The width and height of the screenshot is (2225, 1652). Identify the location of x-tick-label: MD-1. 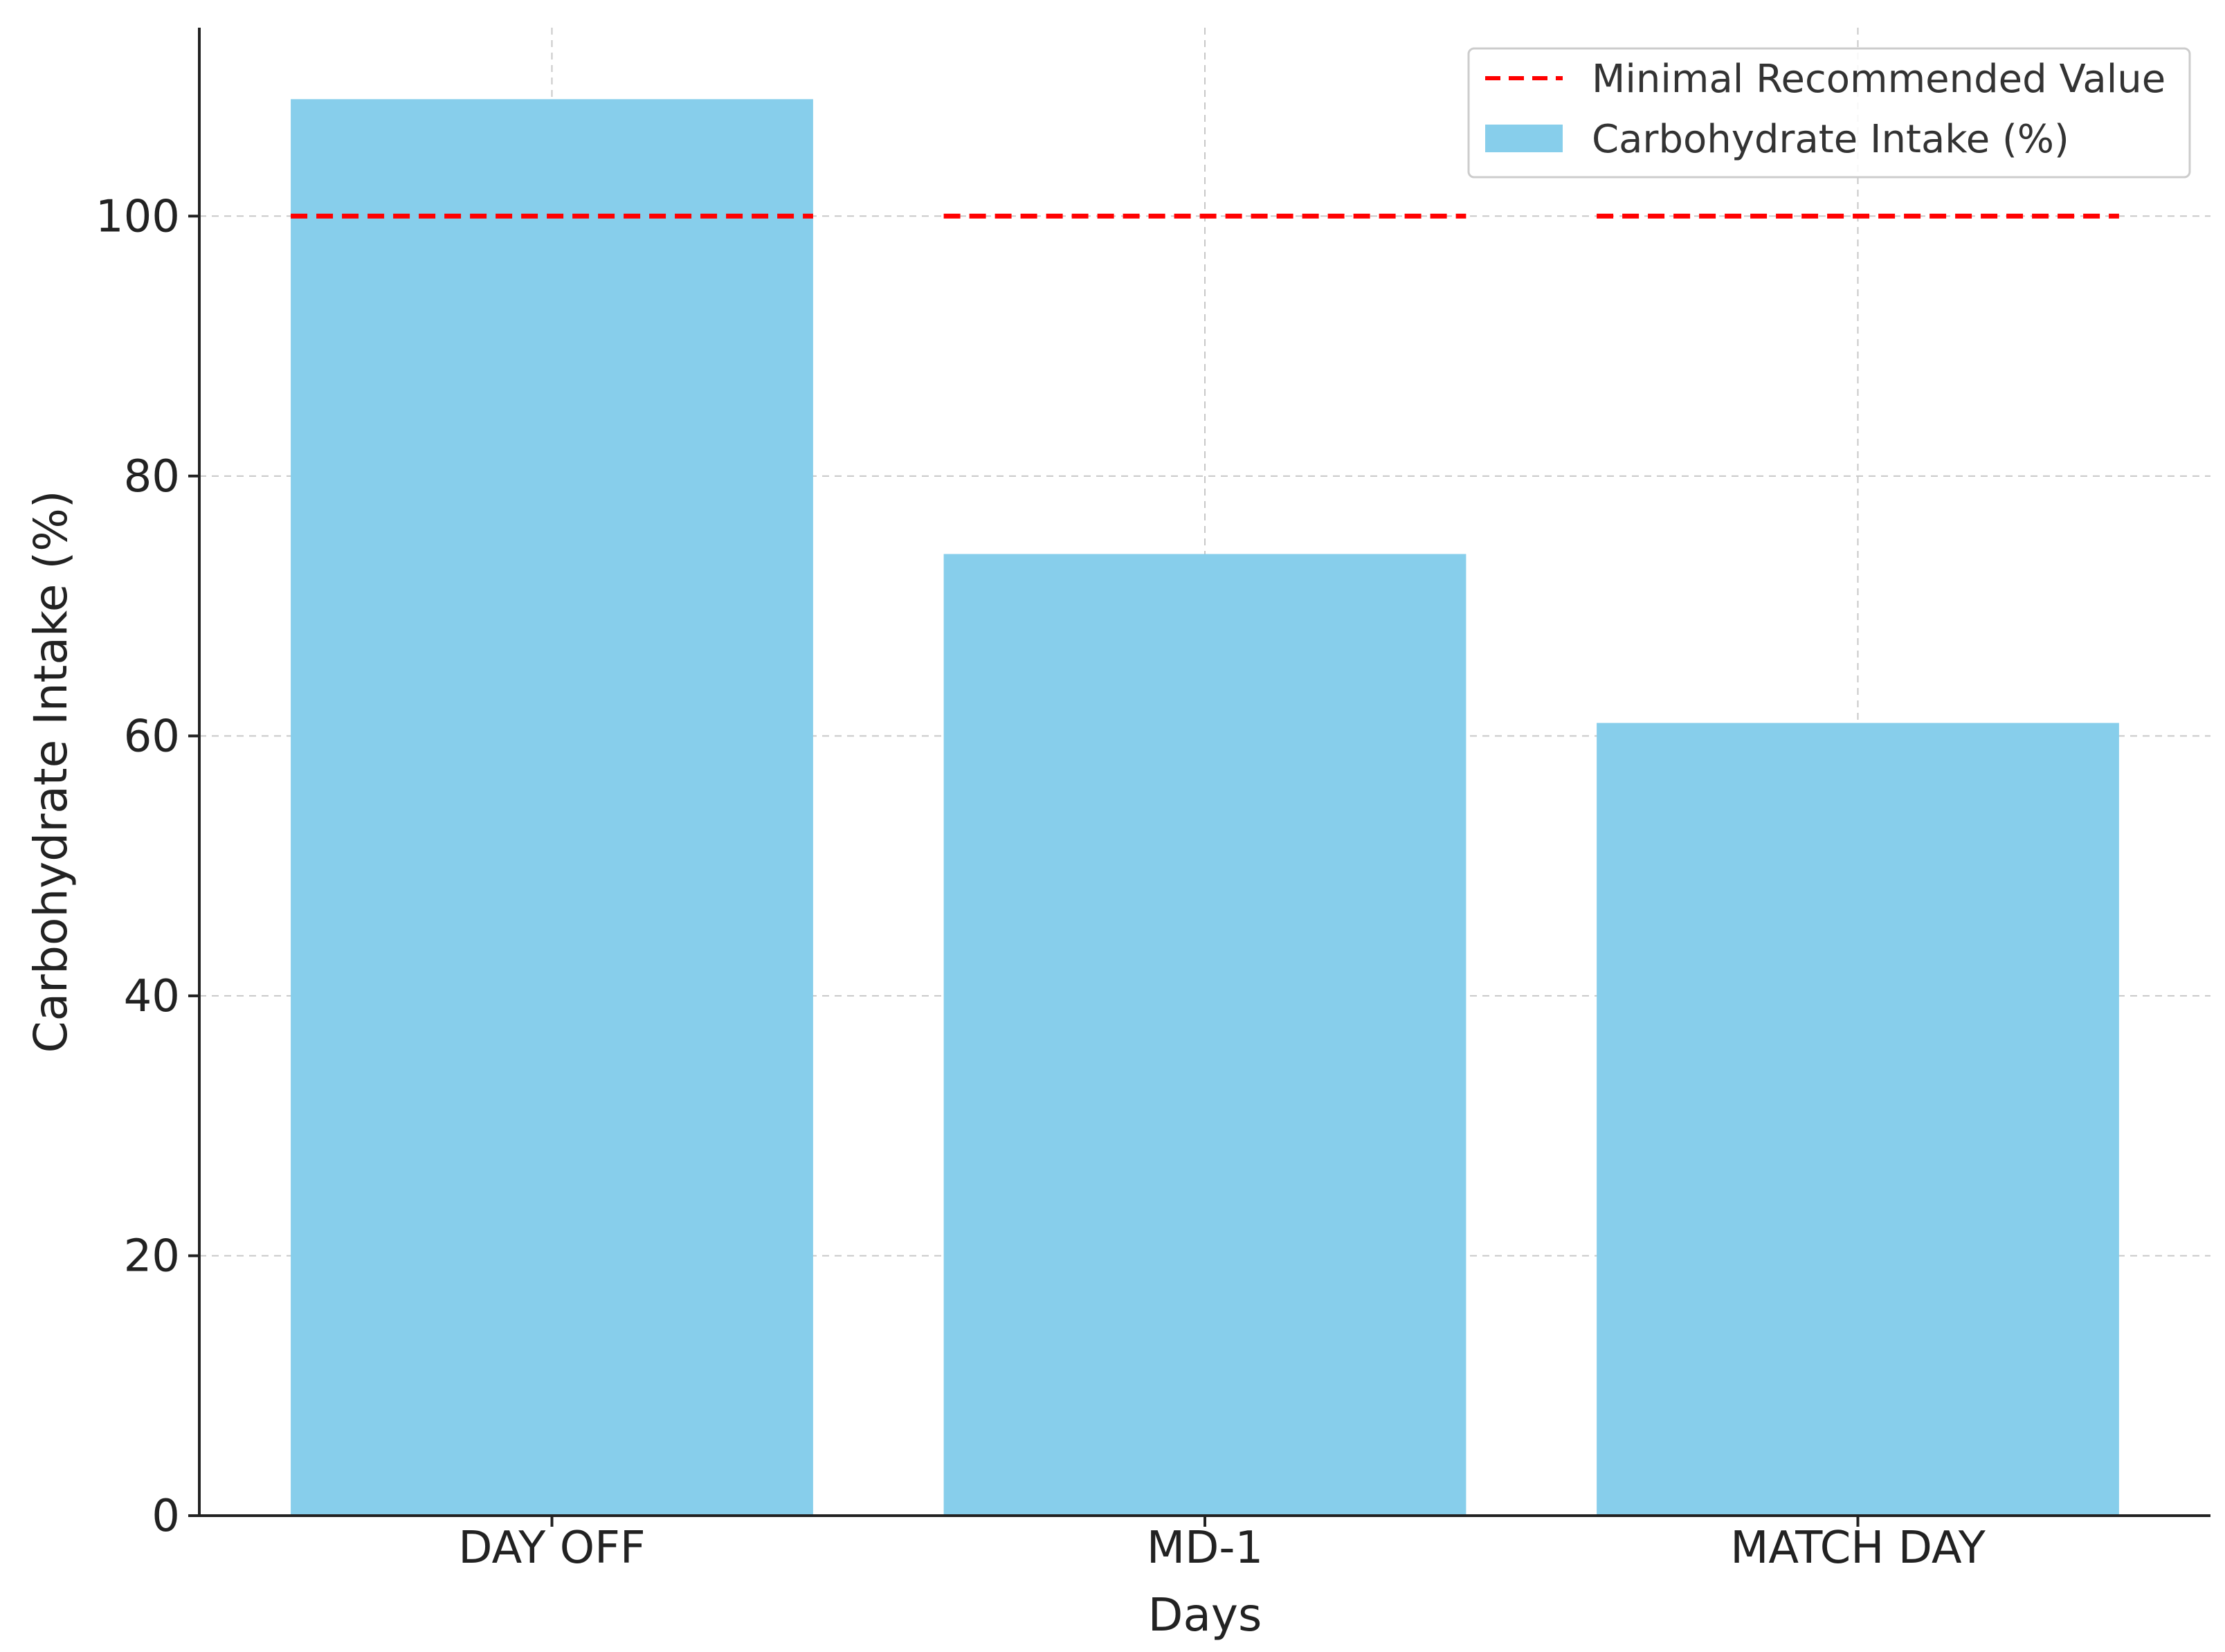
(1205, 1548).